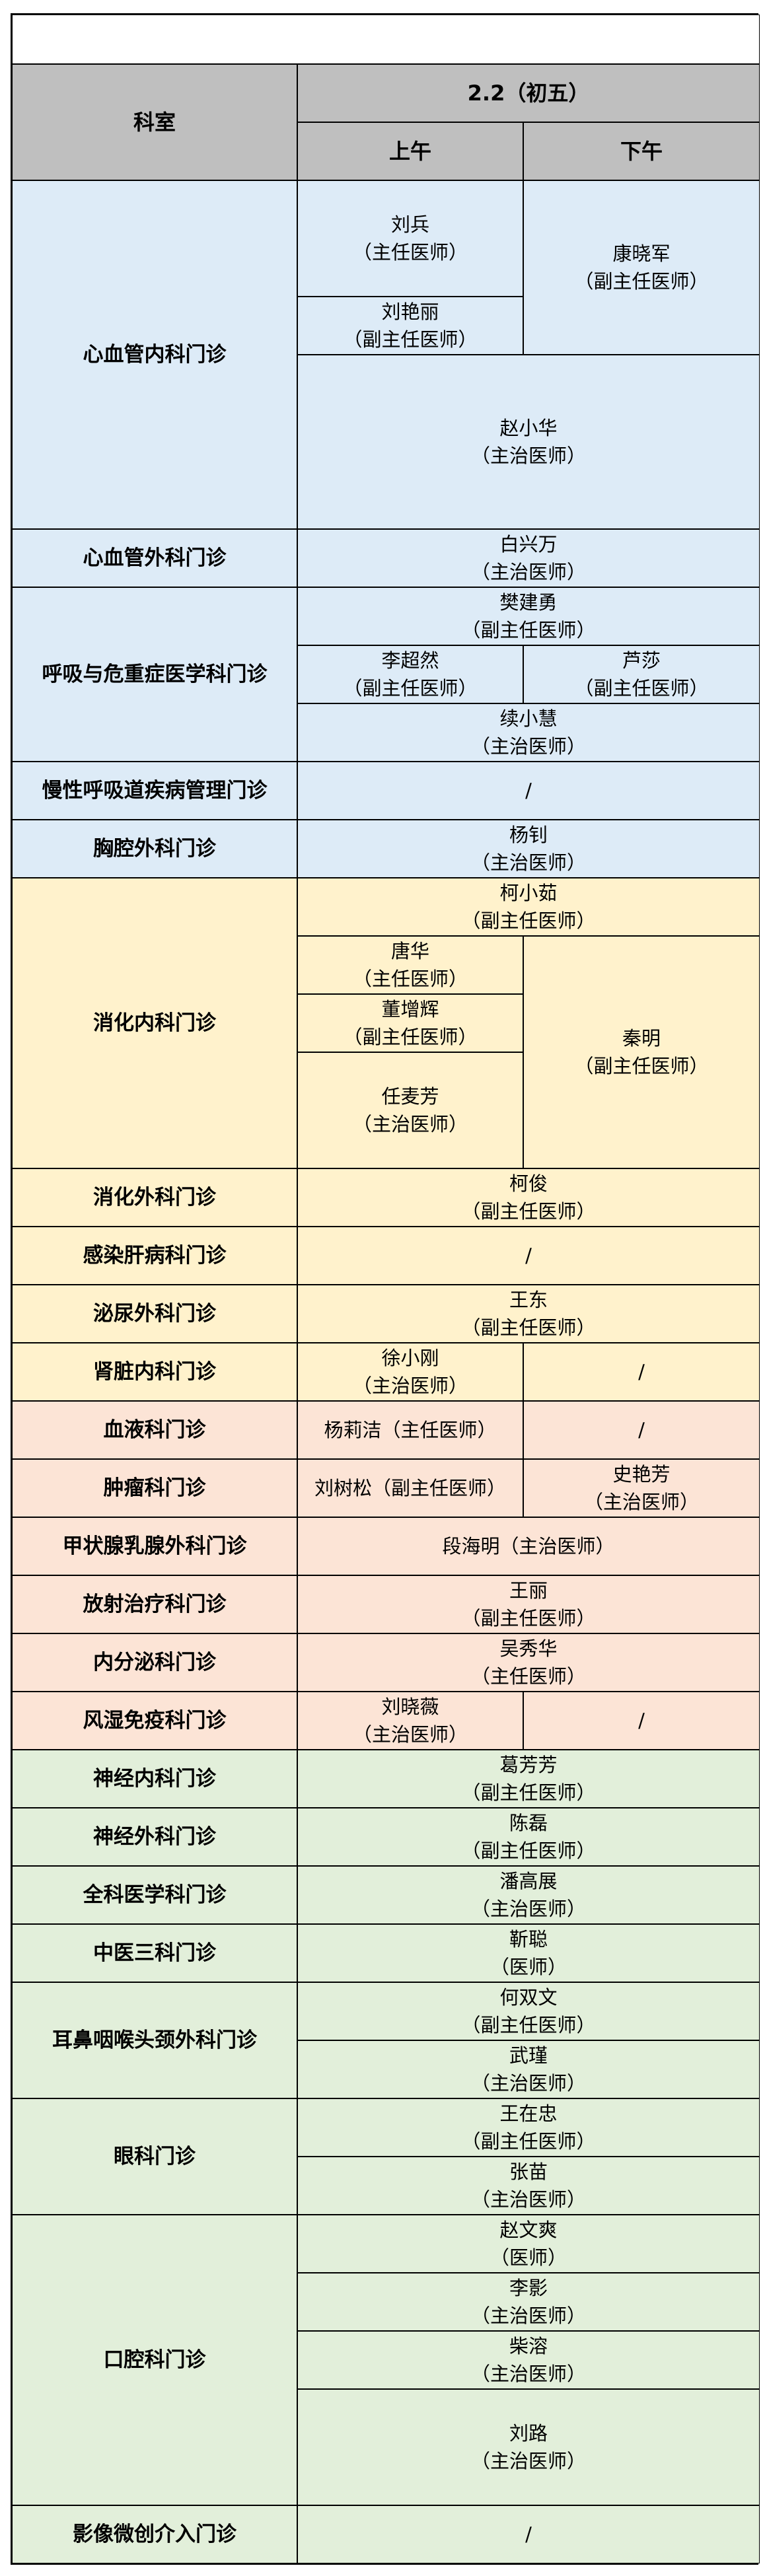 Image resolution: width=765 pixels, height=2576 pixels. Describe the element at coordinates (528, 1938) in the screenshot. I see `doctor-name: 靳聪` at that location.